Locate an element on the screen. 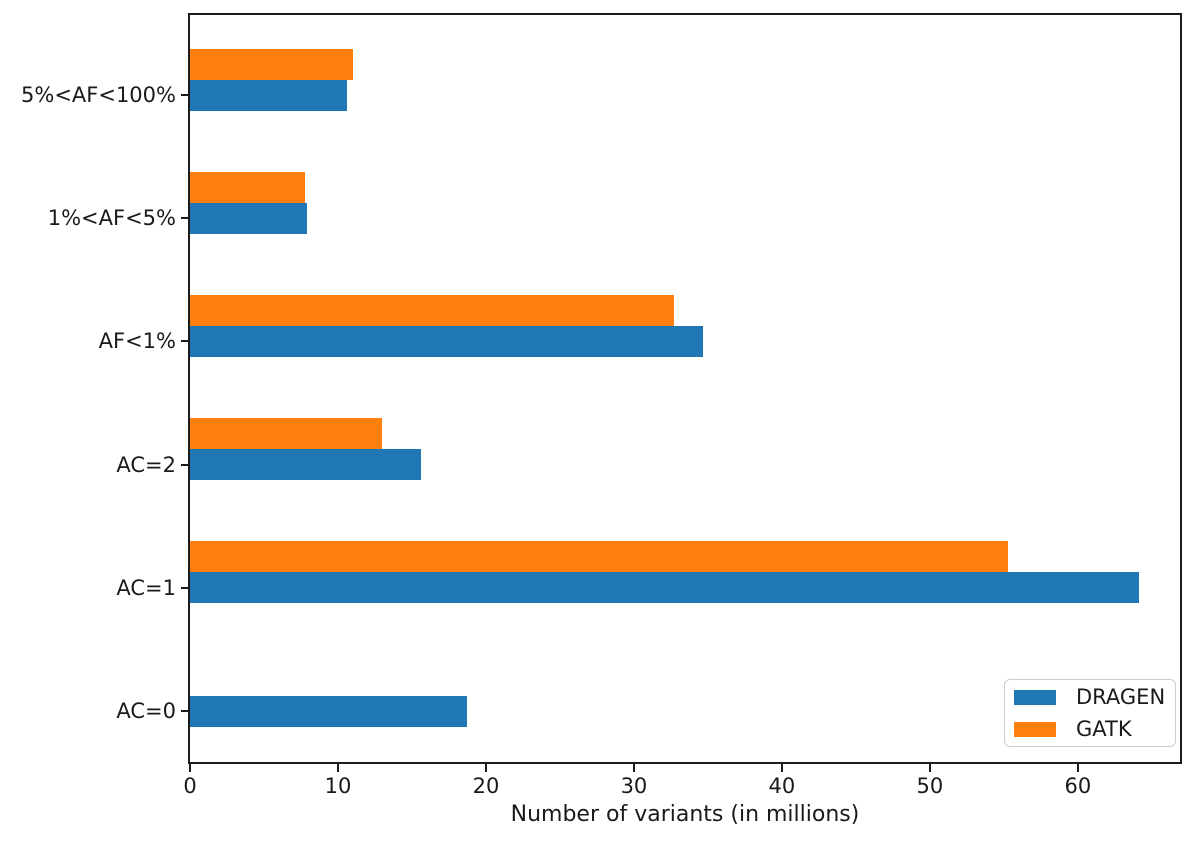  x-tick-label-20: 20 is located at coordinates (486, 786).